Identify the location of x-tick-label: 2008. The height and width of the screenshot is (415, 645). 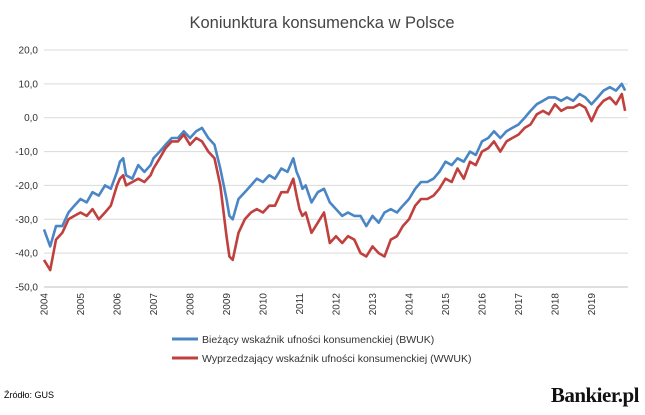
(191, 304).